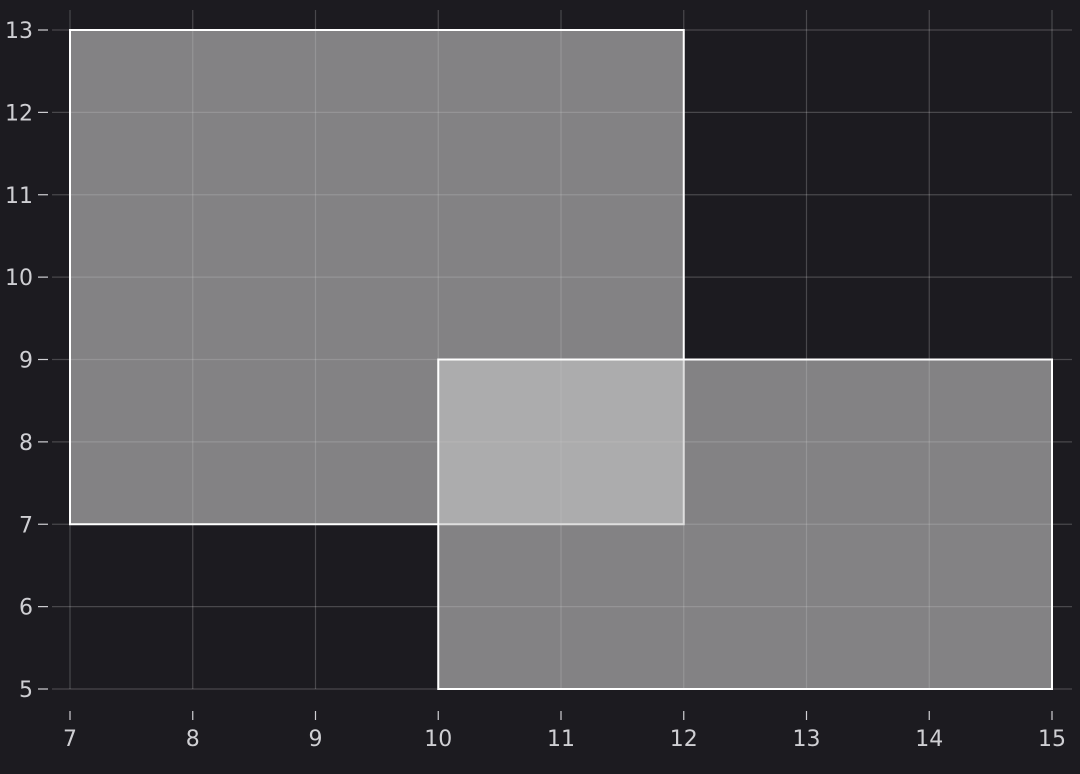 This screenshot has width=1080, height=774. Describe the element at coordinates (19, 278) in the screenshot. I see `y-tick-label-10: 10` at that location.